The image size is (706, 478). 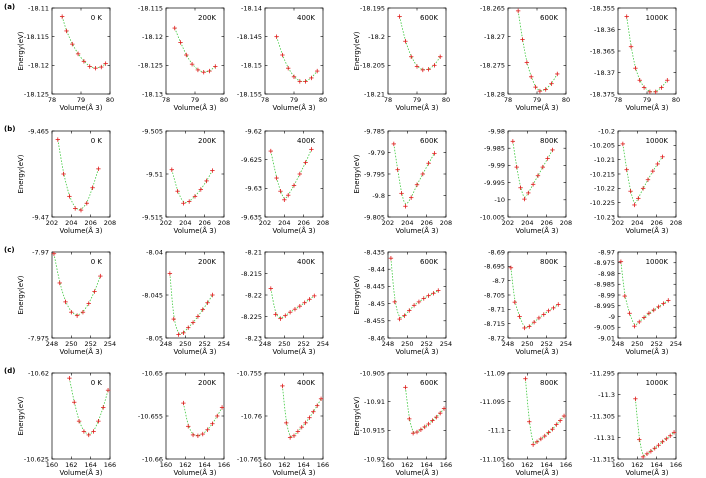 What do you see at coordinates (38, 338) in the screenshot?
I see `y-tick-label: -7.975` at bounding box center [38, 338].